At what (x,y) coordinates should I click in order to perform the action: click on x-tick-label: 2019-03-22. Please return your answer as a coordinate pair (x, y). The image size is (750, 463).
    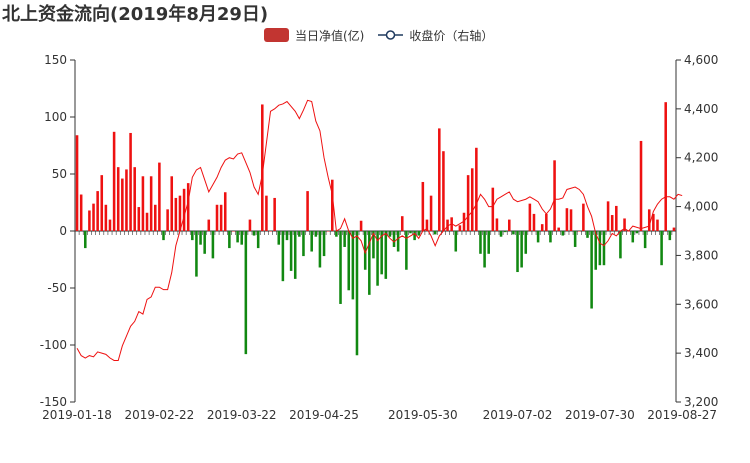
    Looking at the image, I should click on (242, 415).